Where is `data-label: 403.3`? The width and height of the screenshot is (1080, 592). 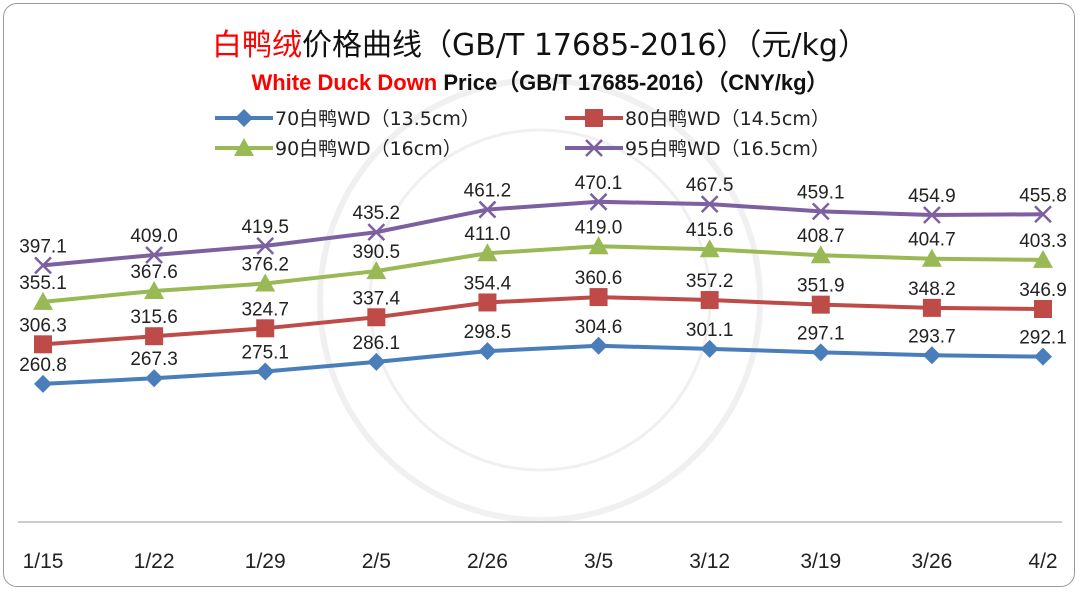
data-label: 403.3 is located at coordinates (1043, 241).